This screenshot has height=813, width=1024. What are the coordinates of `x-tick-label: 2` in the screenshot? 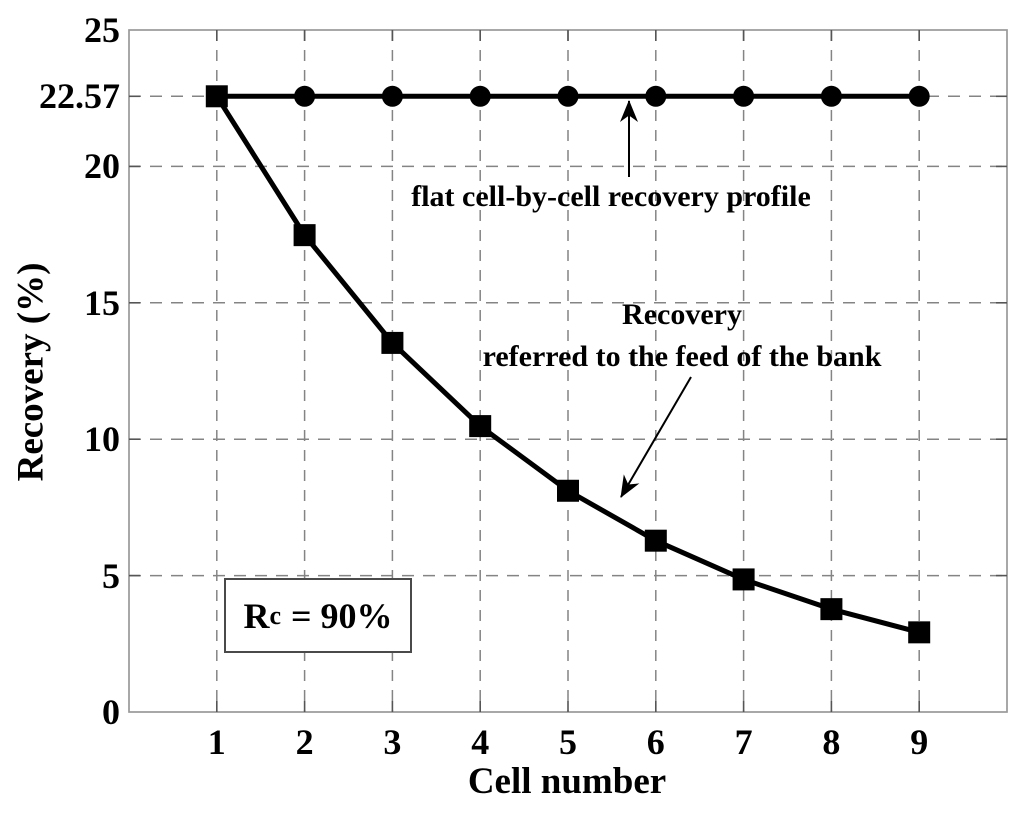 It's located at (304, 742).